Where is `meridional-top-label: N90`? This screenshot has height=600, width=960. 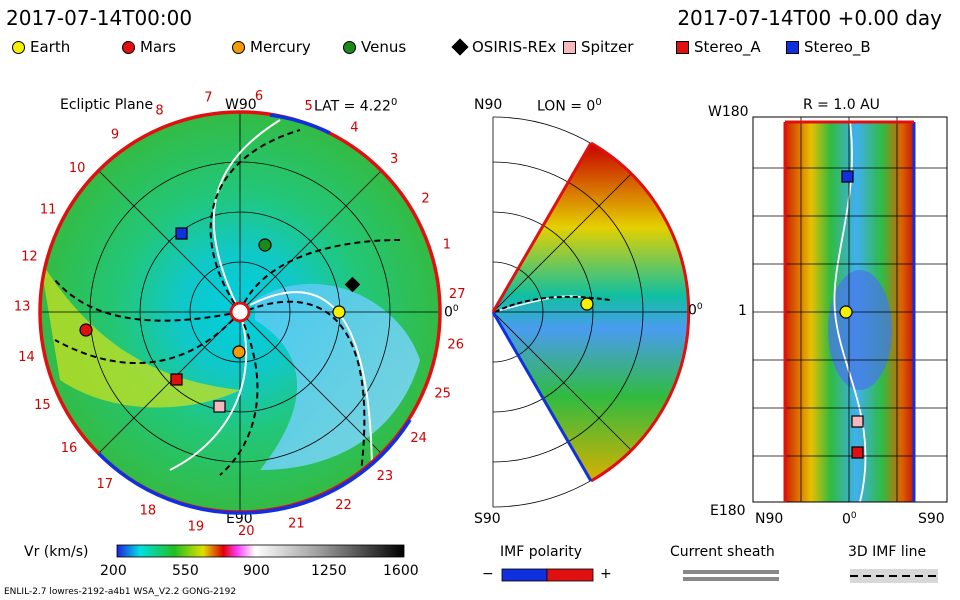 meridional-top-label: N90 is located at coordinates (488, 105).